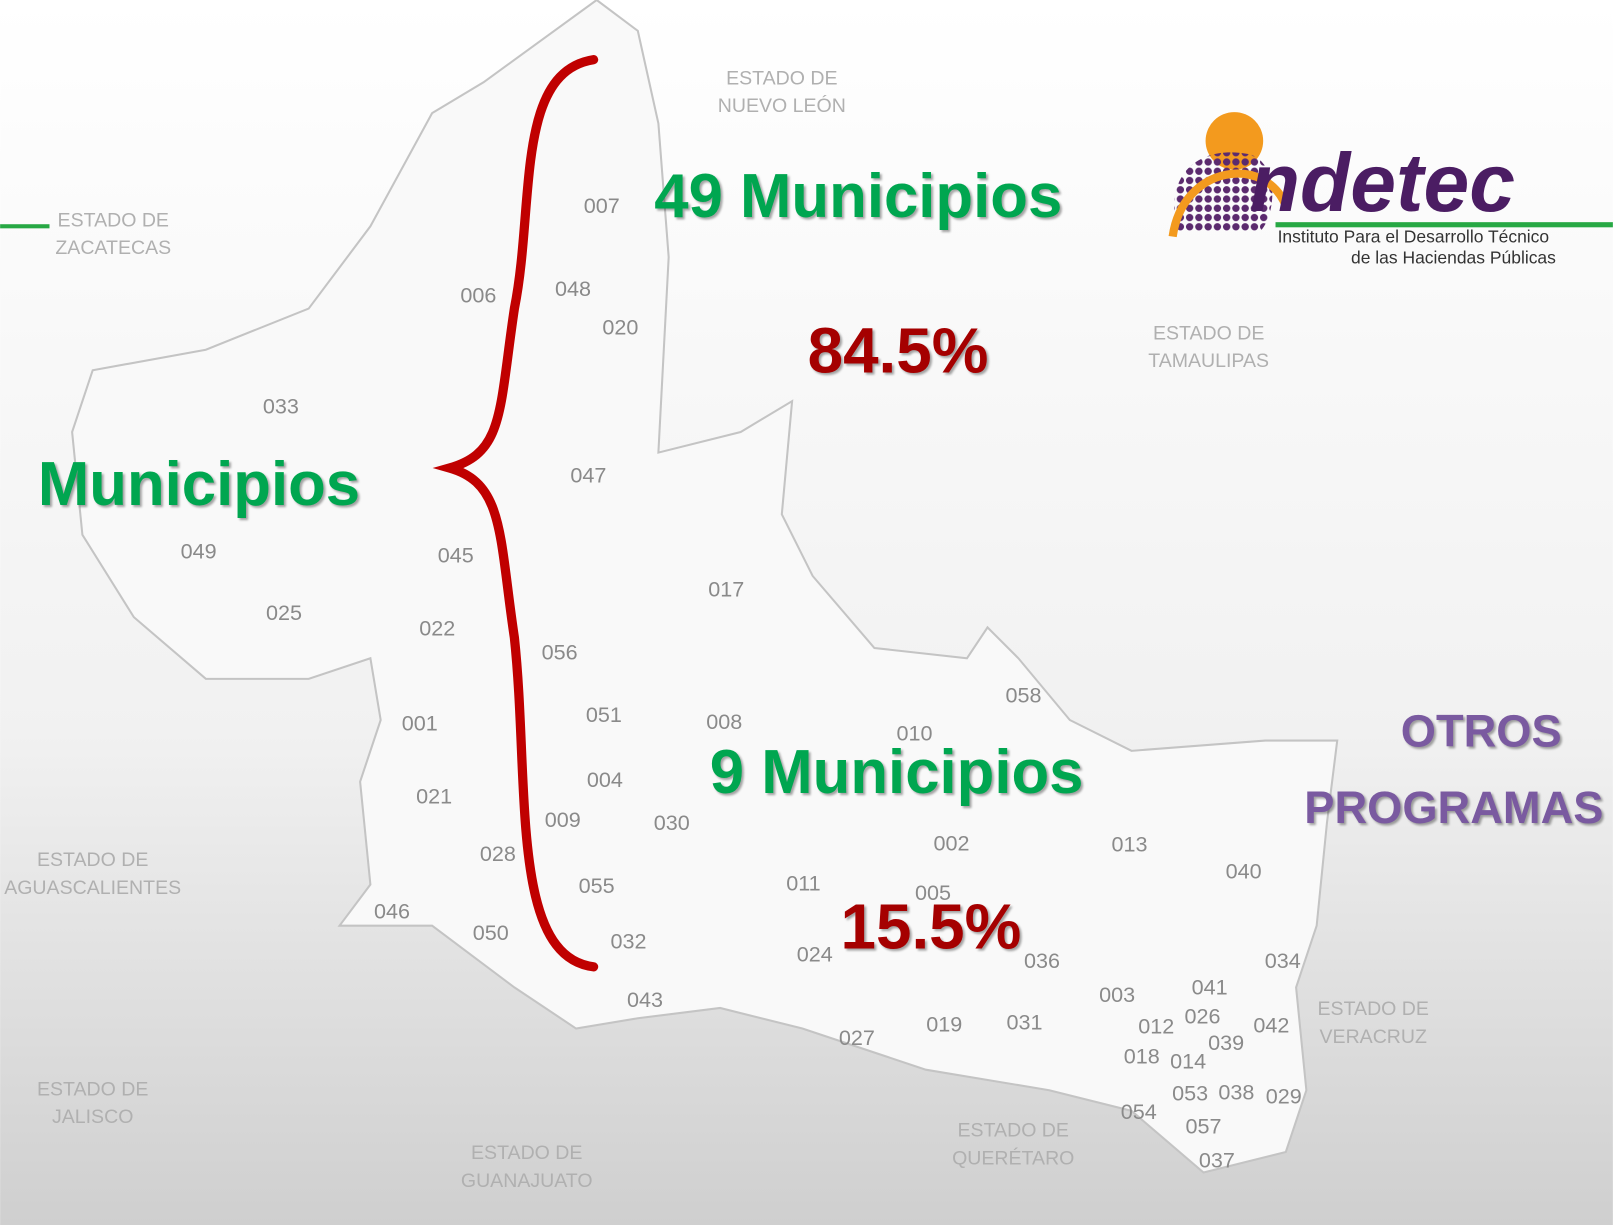 The width and height of the screenshot is (1613, 1225). I want to click on state-label: JALISCO, so click(92, 1117).